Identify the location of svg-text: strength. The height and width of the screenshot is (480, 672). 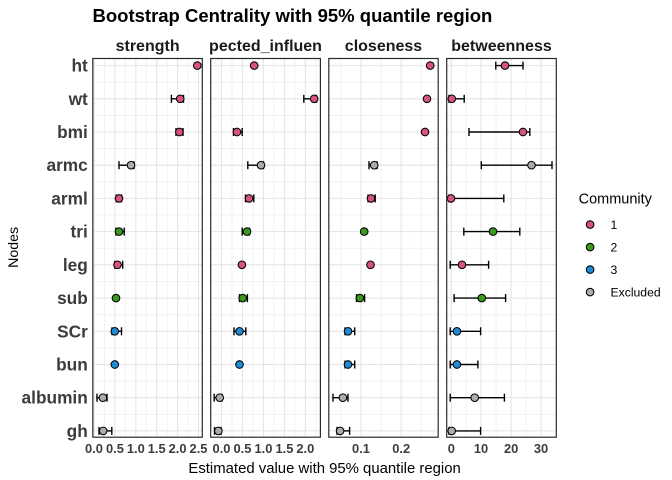
(148, 46).